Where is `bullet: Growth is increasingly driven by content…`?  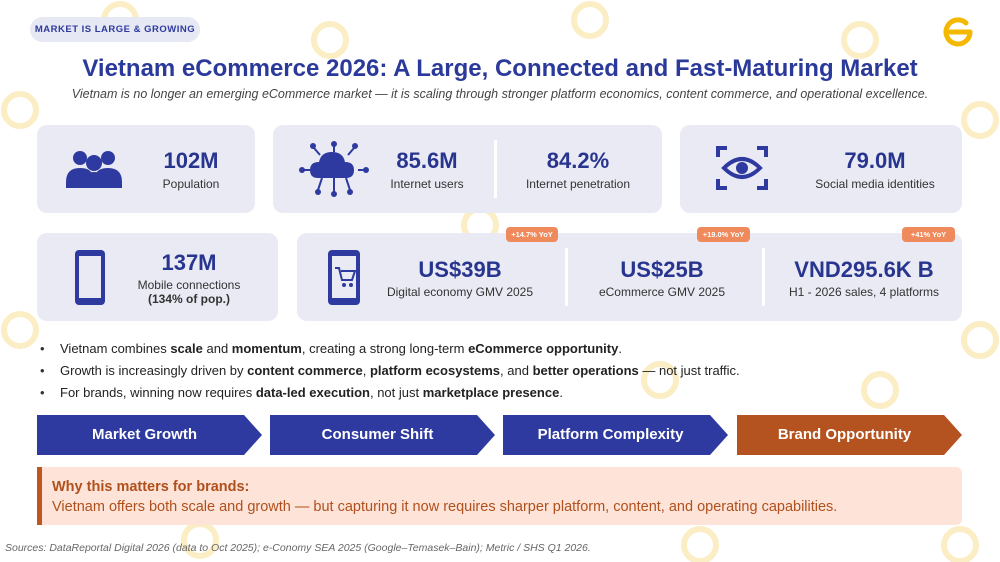 bullet: Growth is increasingly driven by content… is located at coordinates (400, 370).